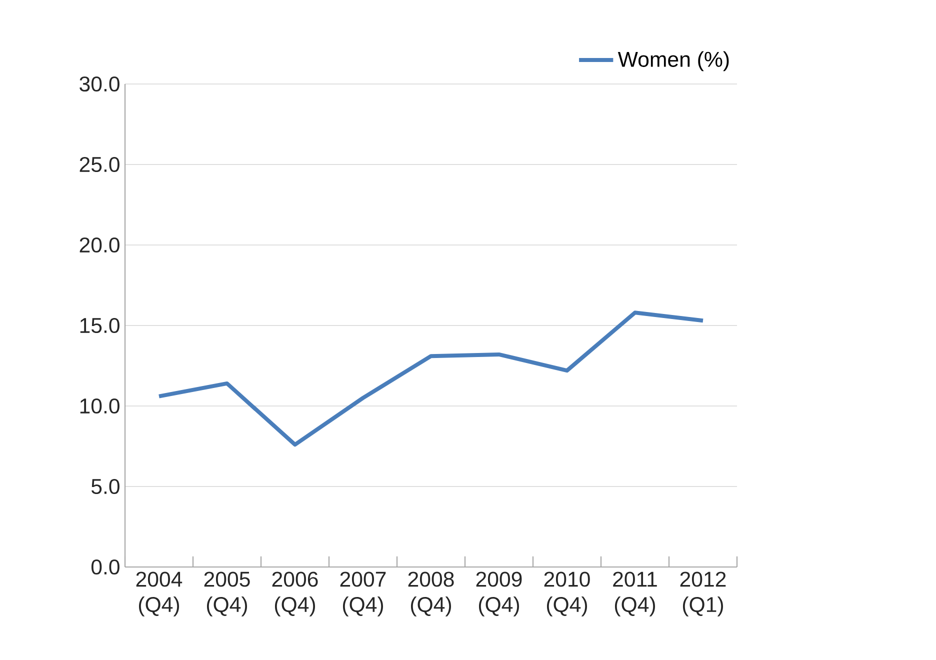 This screenshot has height=660, width=936. What do you see at coordinates (227, 594) in the screenshot?
I see `x-tick-label: 2005 (Q4)` at bounding box center [227, 594].